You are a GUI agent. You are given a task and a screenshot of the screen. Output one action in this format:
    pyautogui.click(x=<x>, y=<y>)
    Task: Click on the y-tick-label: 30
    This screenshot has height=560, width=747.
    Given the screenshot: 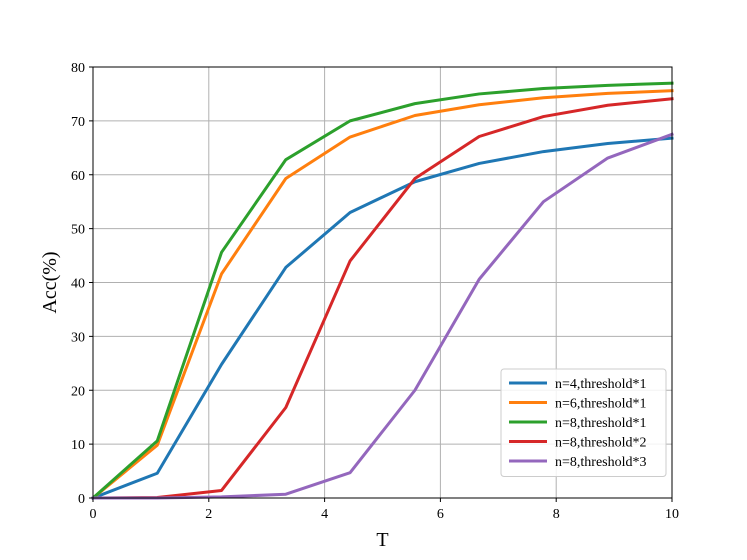 What is the action you would take?
    pyautogui.click(x=78, y=337)
    